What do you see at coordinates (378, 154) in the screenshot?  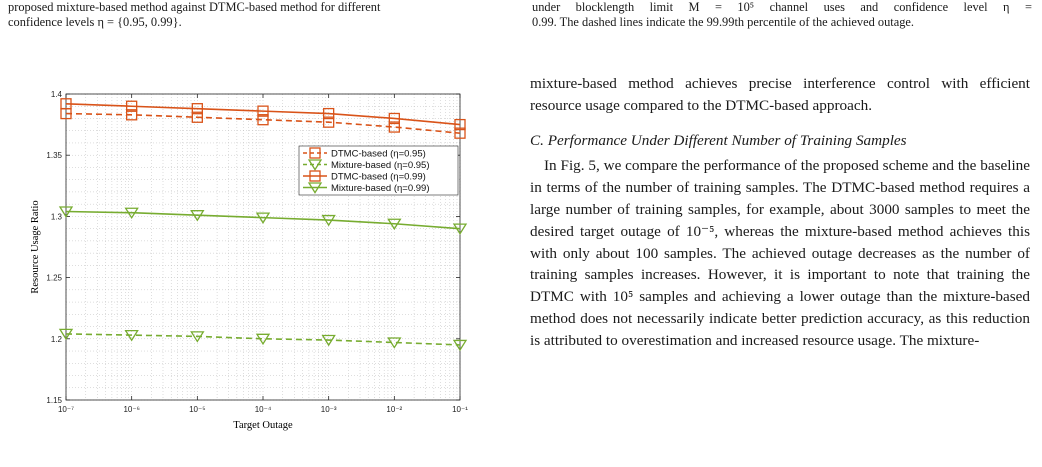 I see `legend-label: DTMC-based (η=0.95)` at bounding box center [378, 154].